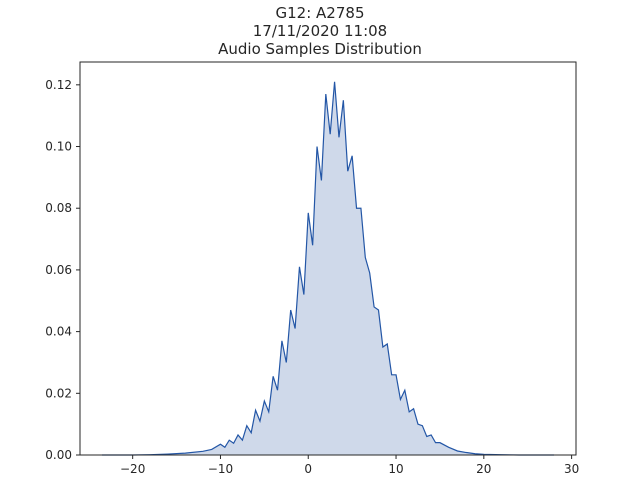  Describe the element at coordinates (483, 469) in the screenshot. I see `x-tick-label: 20` at that location.